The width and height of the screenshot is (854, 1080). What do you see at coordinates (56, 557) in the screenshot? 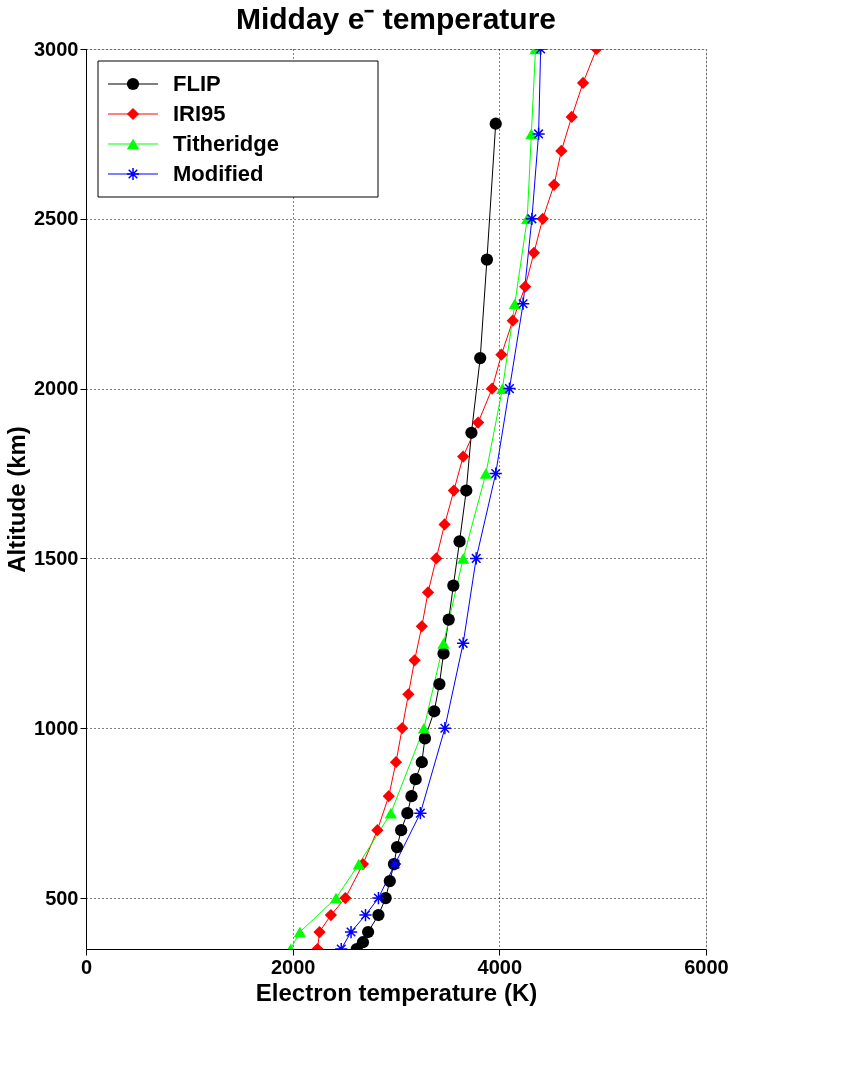
I see `y-tick-label: 1500` at bounding box center [56, 557].